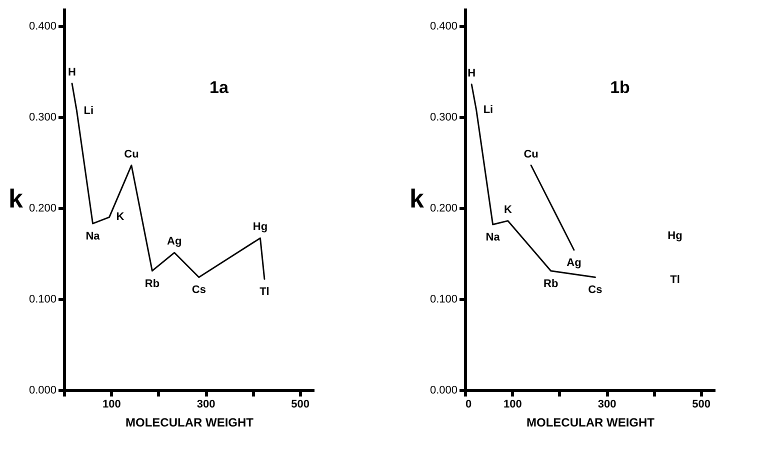 Image resolution: width=778 pixels, height=455 pixels. What do you see at coordinates (219, 87) in the screenshot?
I see `annotation: 1a` at bounding box center [219, 87].